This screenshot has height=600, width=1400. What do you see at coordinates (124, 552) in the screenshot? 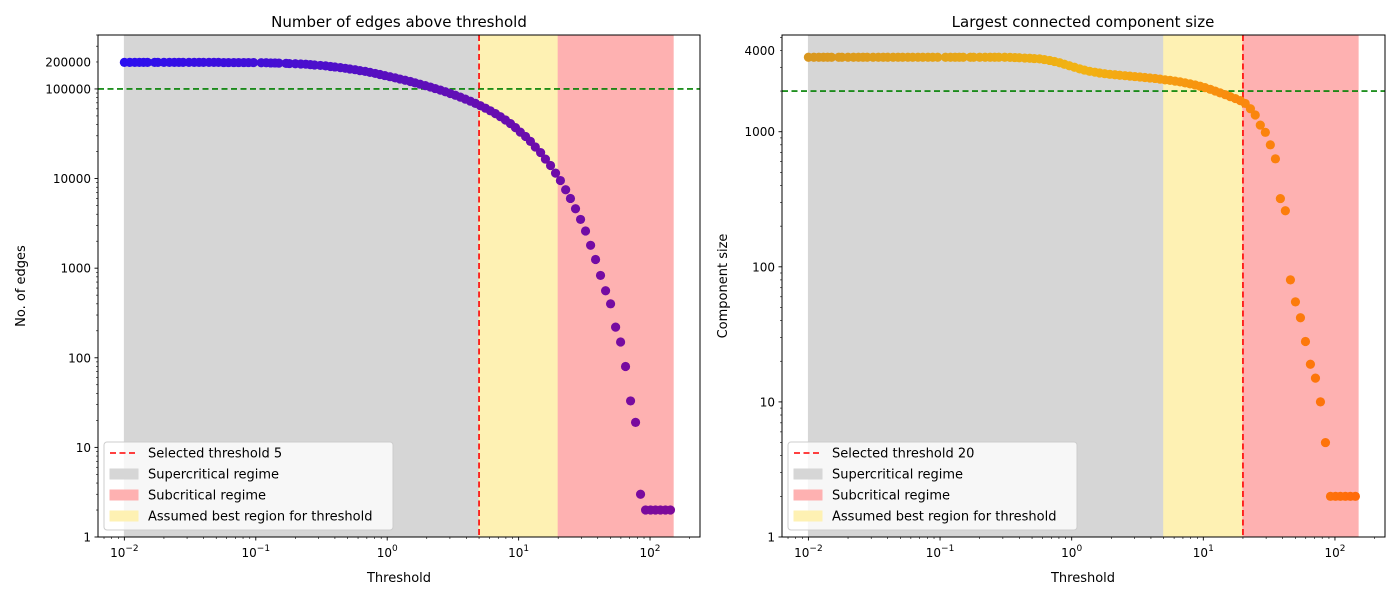
I see `left-x-tick-label: 10⁻²` at bounding box center [124, 552].